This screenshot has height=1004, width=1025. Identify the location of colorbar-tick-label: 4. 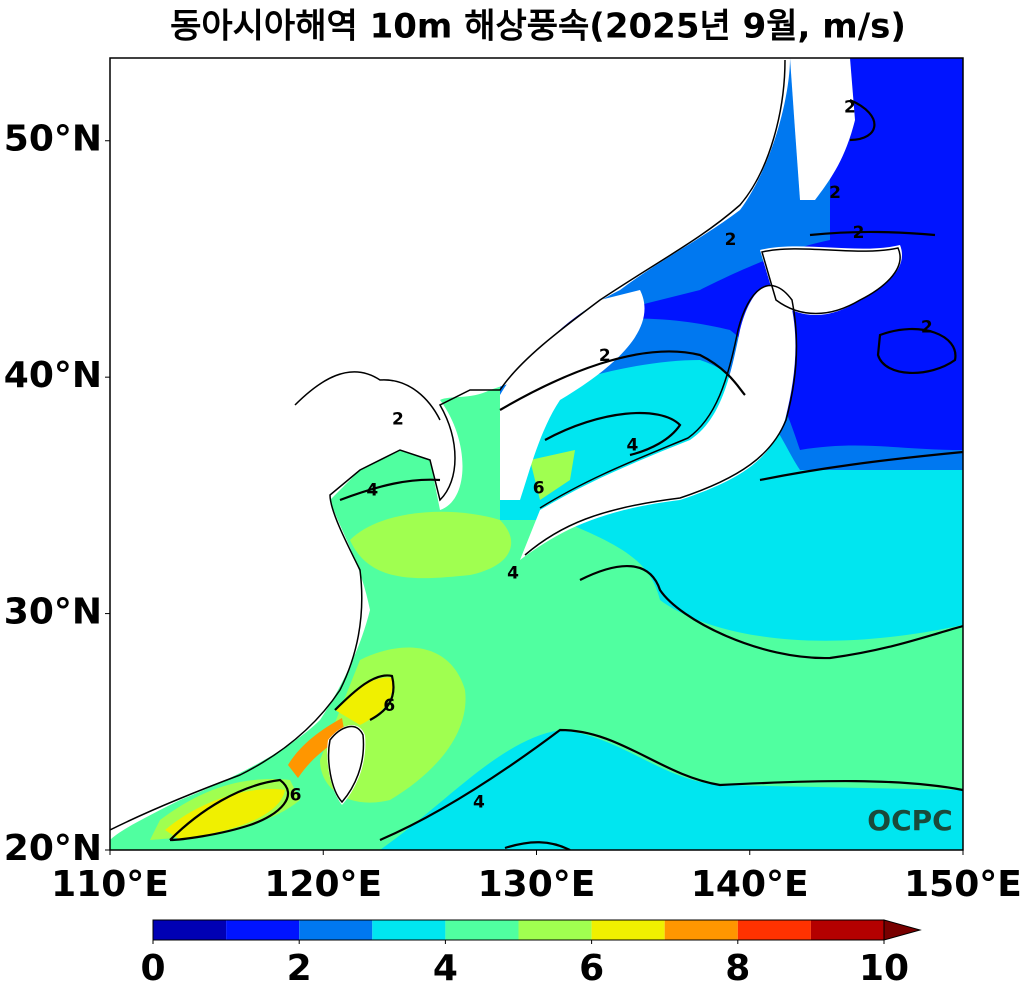
(445, 968).